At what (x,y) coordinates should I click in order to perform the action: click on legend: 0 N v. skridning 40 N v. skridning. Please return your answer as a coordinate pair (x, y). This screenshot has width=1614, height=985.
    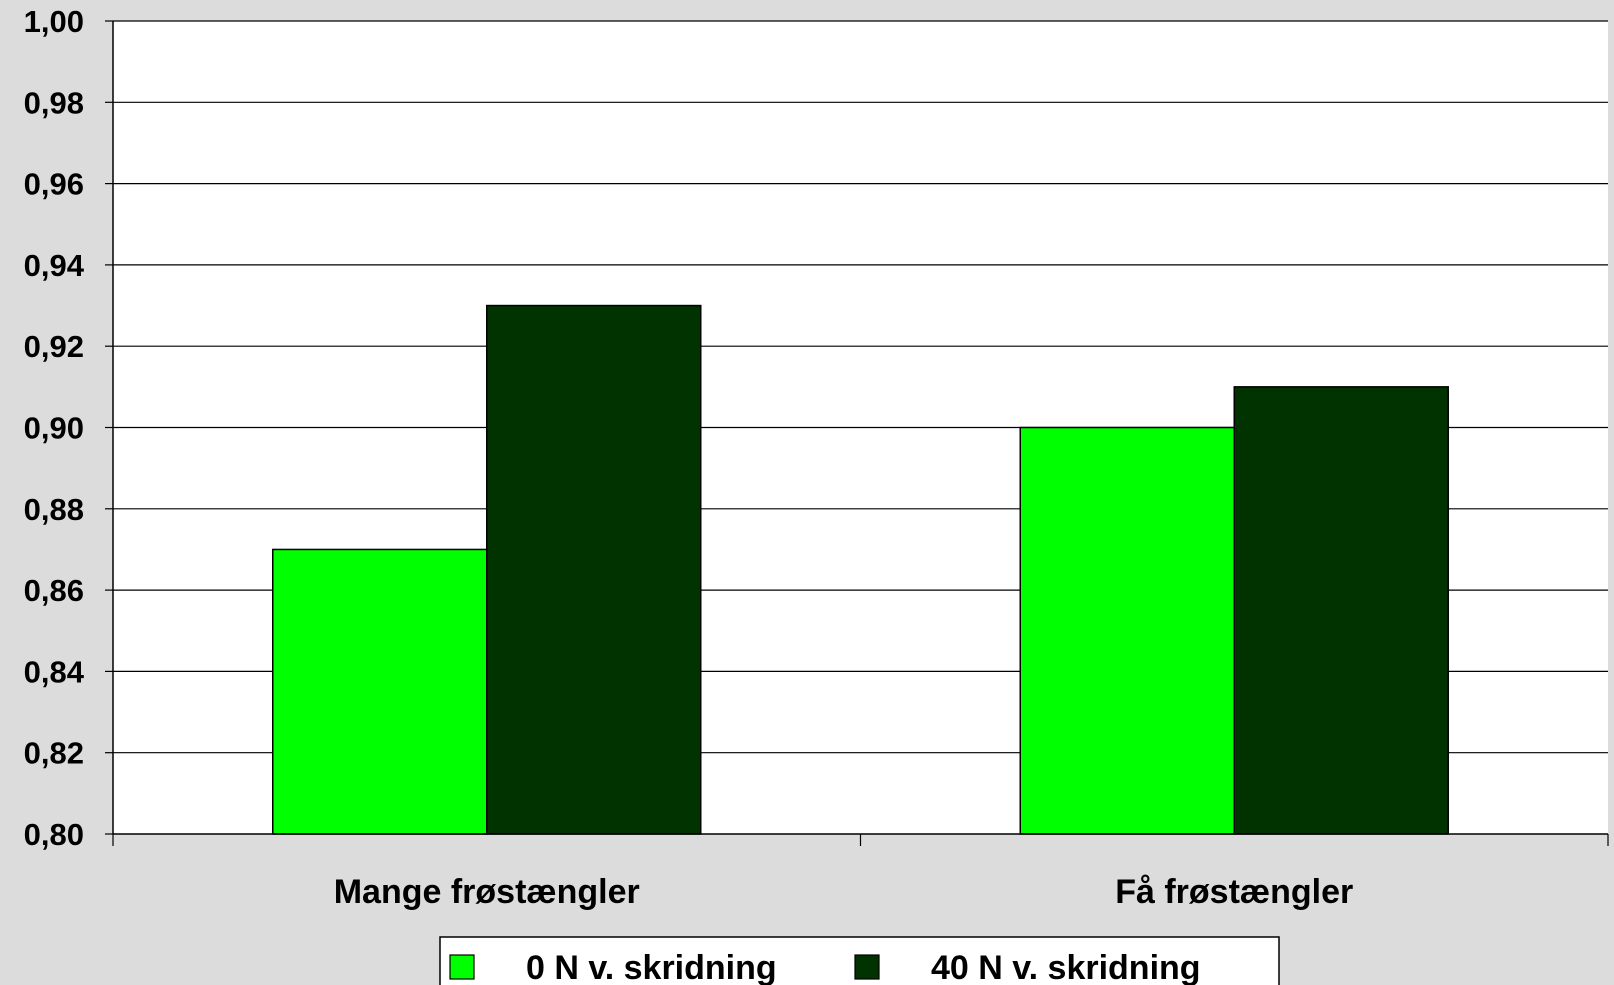
    Looking at the image, I should click on (859, 960).